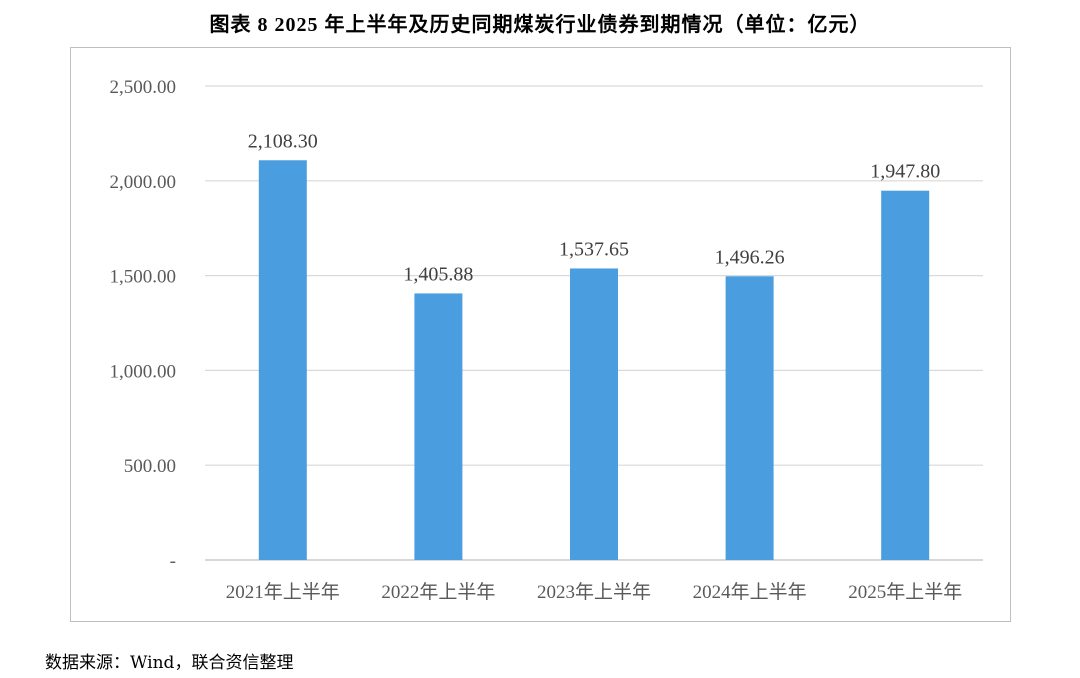 This screenshot has width=1080, height=678. I want to click on data-label: 2,108.30, so click(283, 141).